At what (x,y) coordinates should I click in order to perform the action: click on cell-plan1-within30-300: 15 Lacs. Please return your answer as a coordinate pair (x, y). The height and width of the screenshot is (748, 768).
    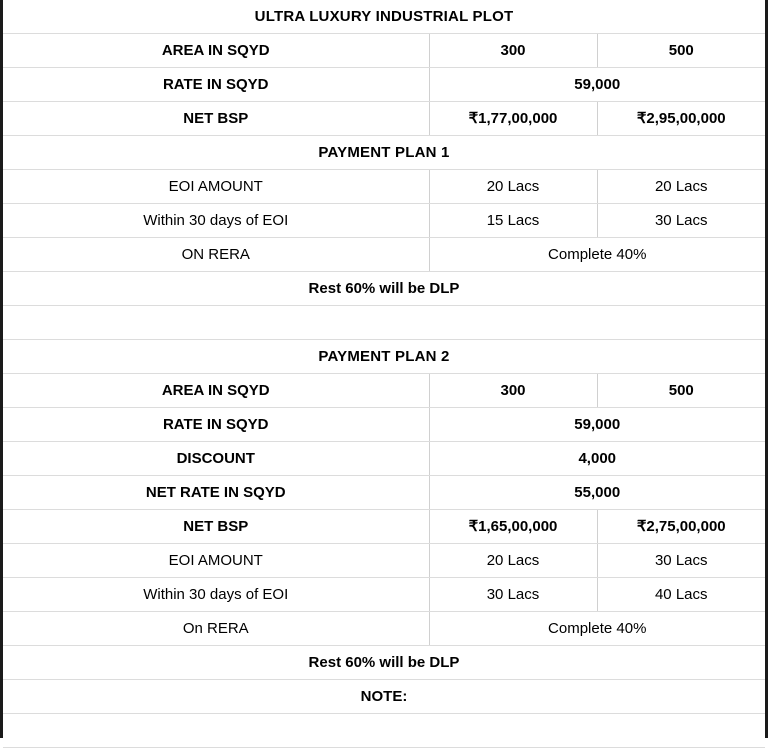
    Looking at the image, I should click on (512, 220).